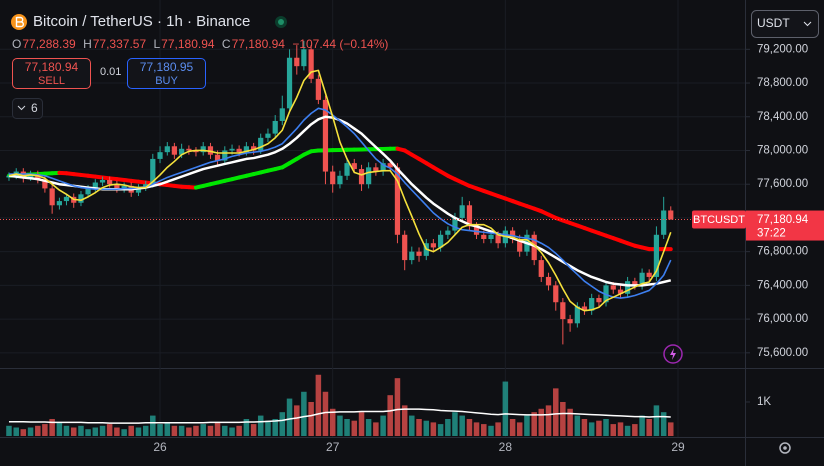  I want to click on currency-label: USDT, so click(773, 23).